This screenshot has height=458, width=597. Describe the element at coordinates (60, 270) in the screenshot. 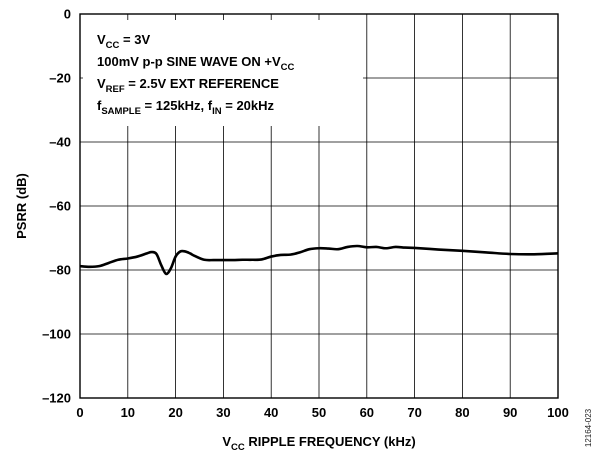

I see `y-tick-label: –80` at that location.